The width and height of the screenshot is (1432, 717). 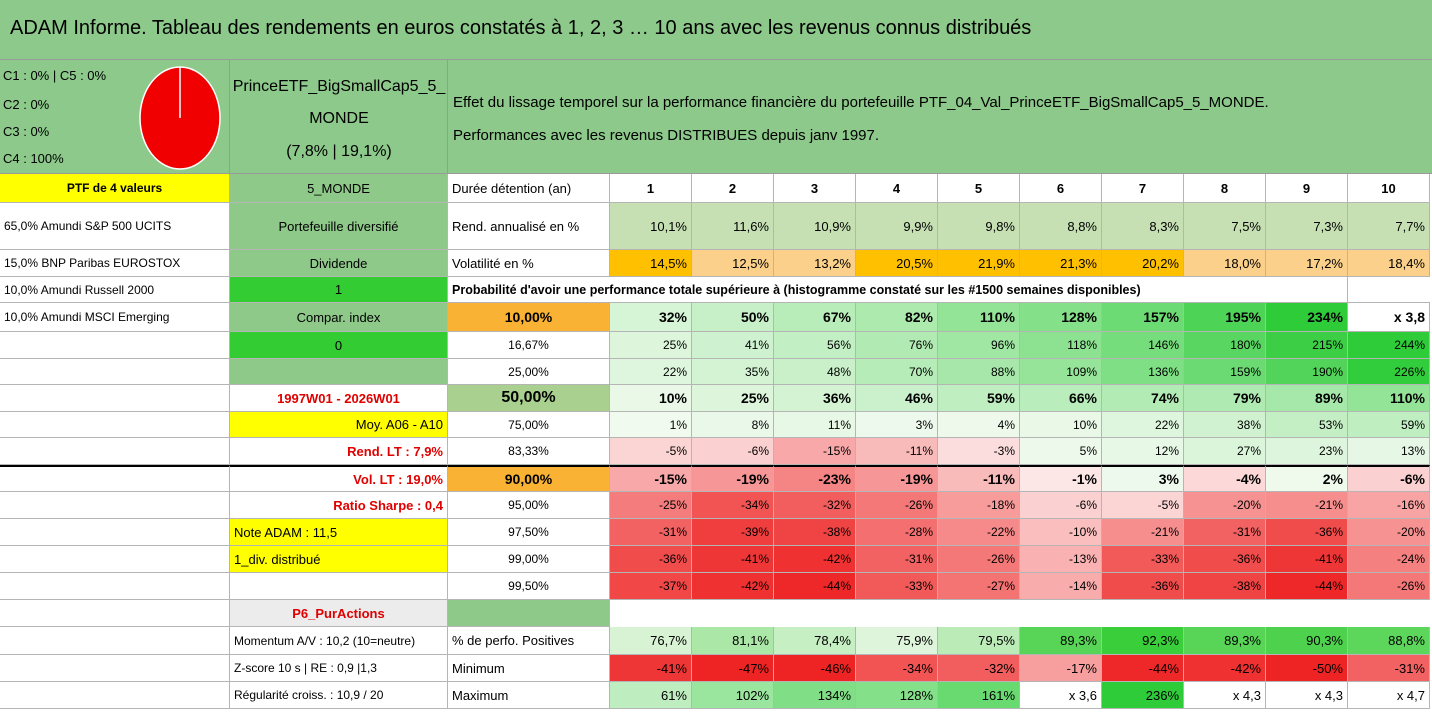 What do you see at coordinates (529, 695) in the screenshot?
I see `label-cell: Maximum` at bounding box center [529, 695].